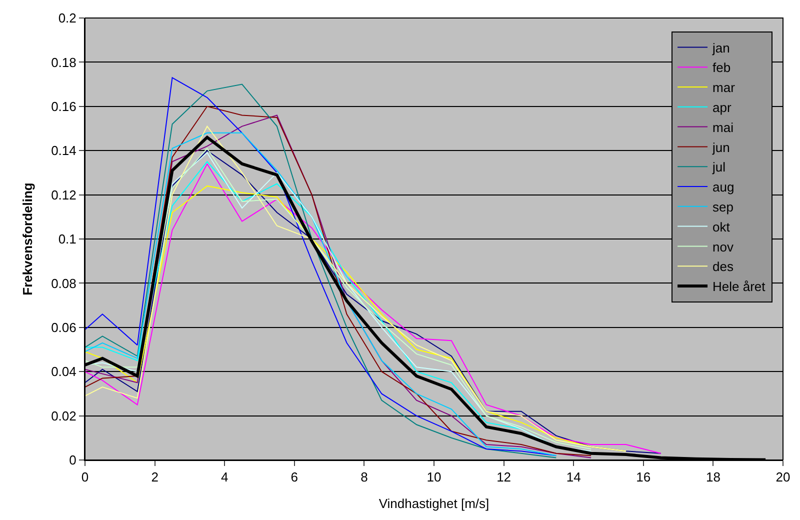 This screenshot has width=800, height=520. I want to click on y-tick-label: 0.06, so click(63, 327).